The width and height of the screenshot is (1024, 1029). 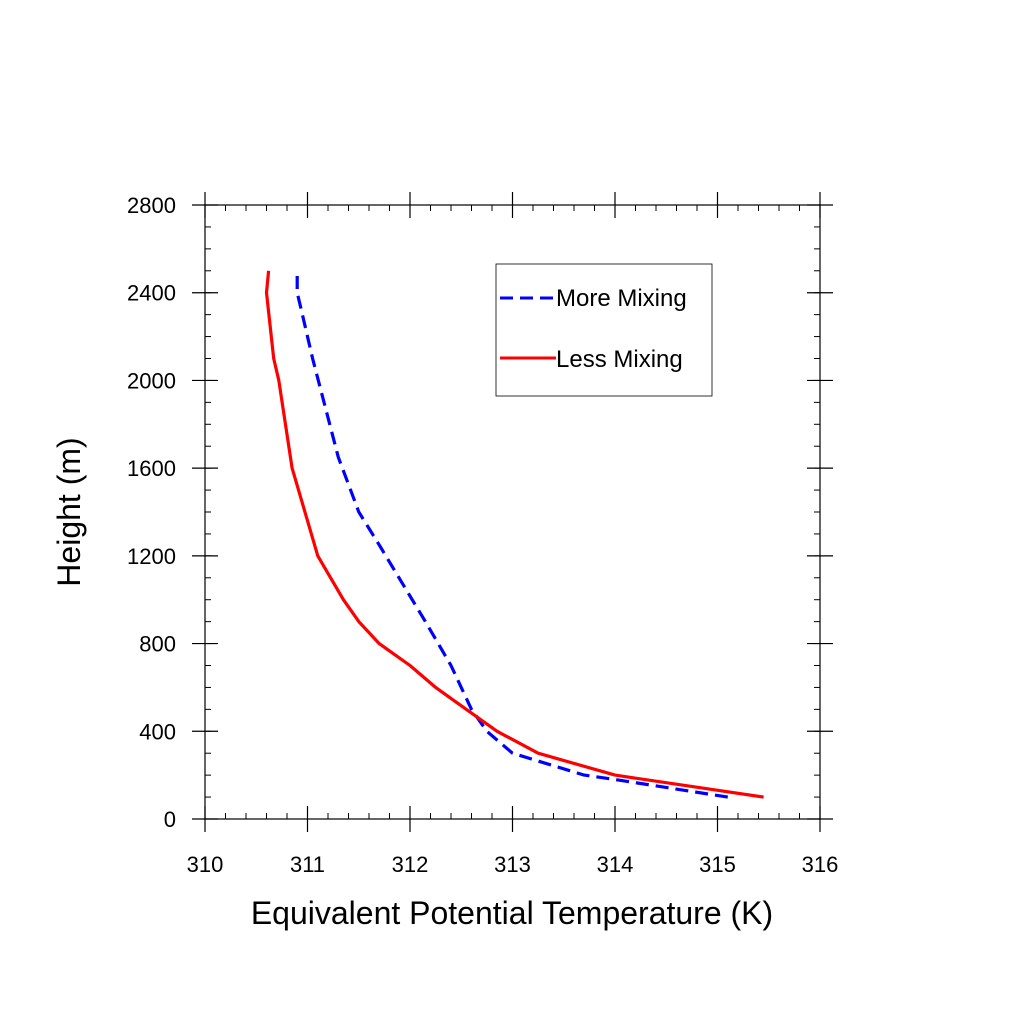 I want to click on x-tick-label: 310, so click(x=205, y=864).